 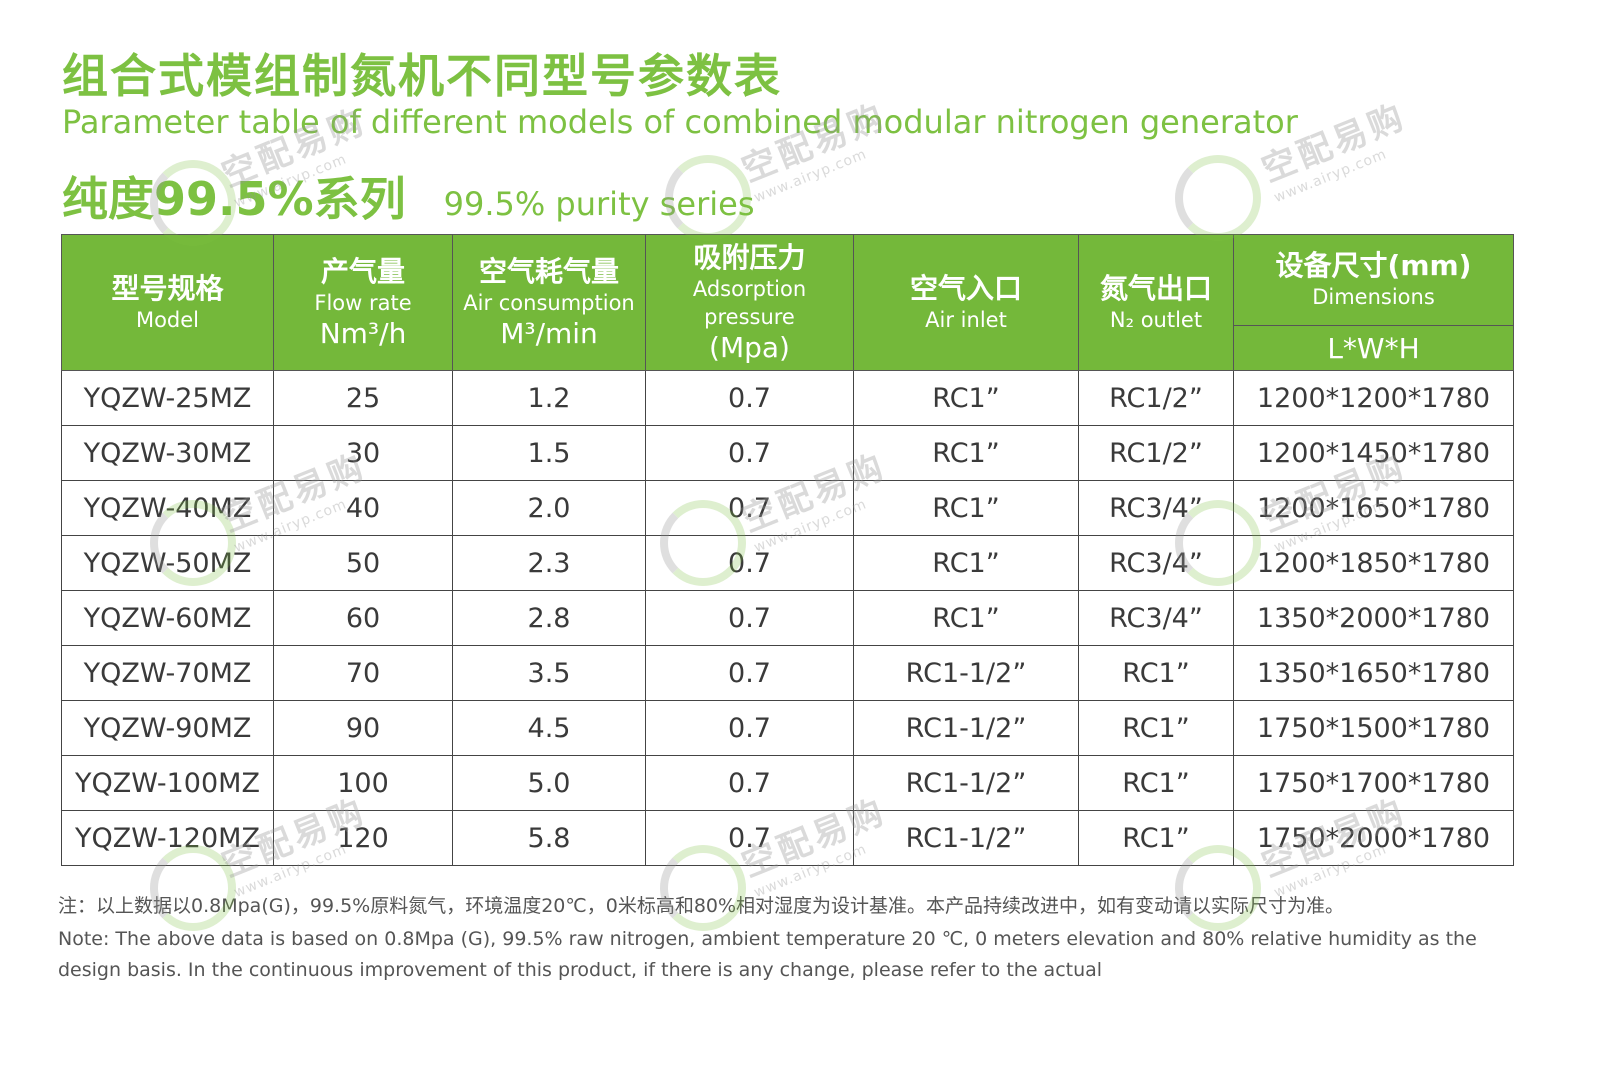 What do you see at coordinates (363, 783) in the screenshot?
I see `cell-flow-rate: 100` at bounding box center [363, 783].